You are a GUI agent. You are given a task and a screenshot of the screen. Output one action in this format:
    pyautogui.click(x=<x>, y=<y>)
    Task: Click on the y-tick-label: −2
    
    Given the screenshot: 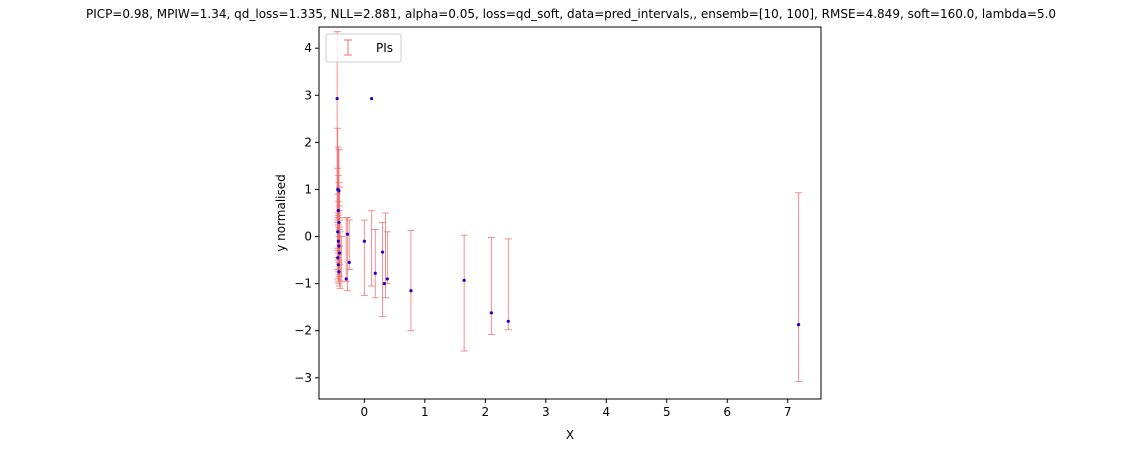 What is the action you would take?
    pyautogui.click(x=303, y=331)
    